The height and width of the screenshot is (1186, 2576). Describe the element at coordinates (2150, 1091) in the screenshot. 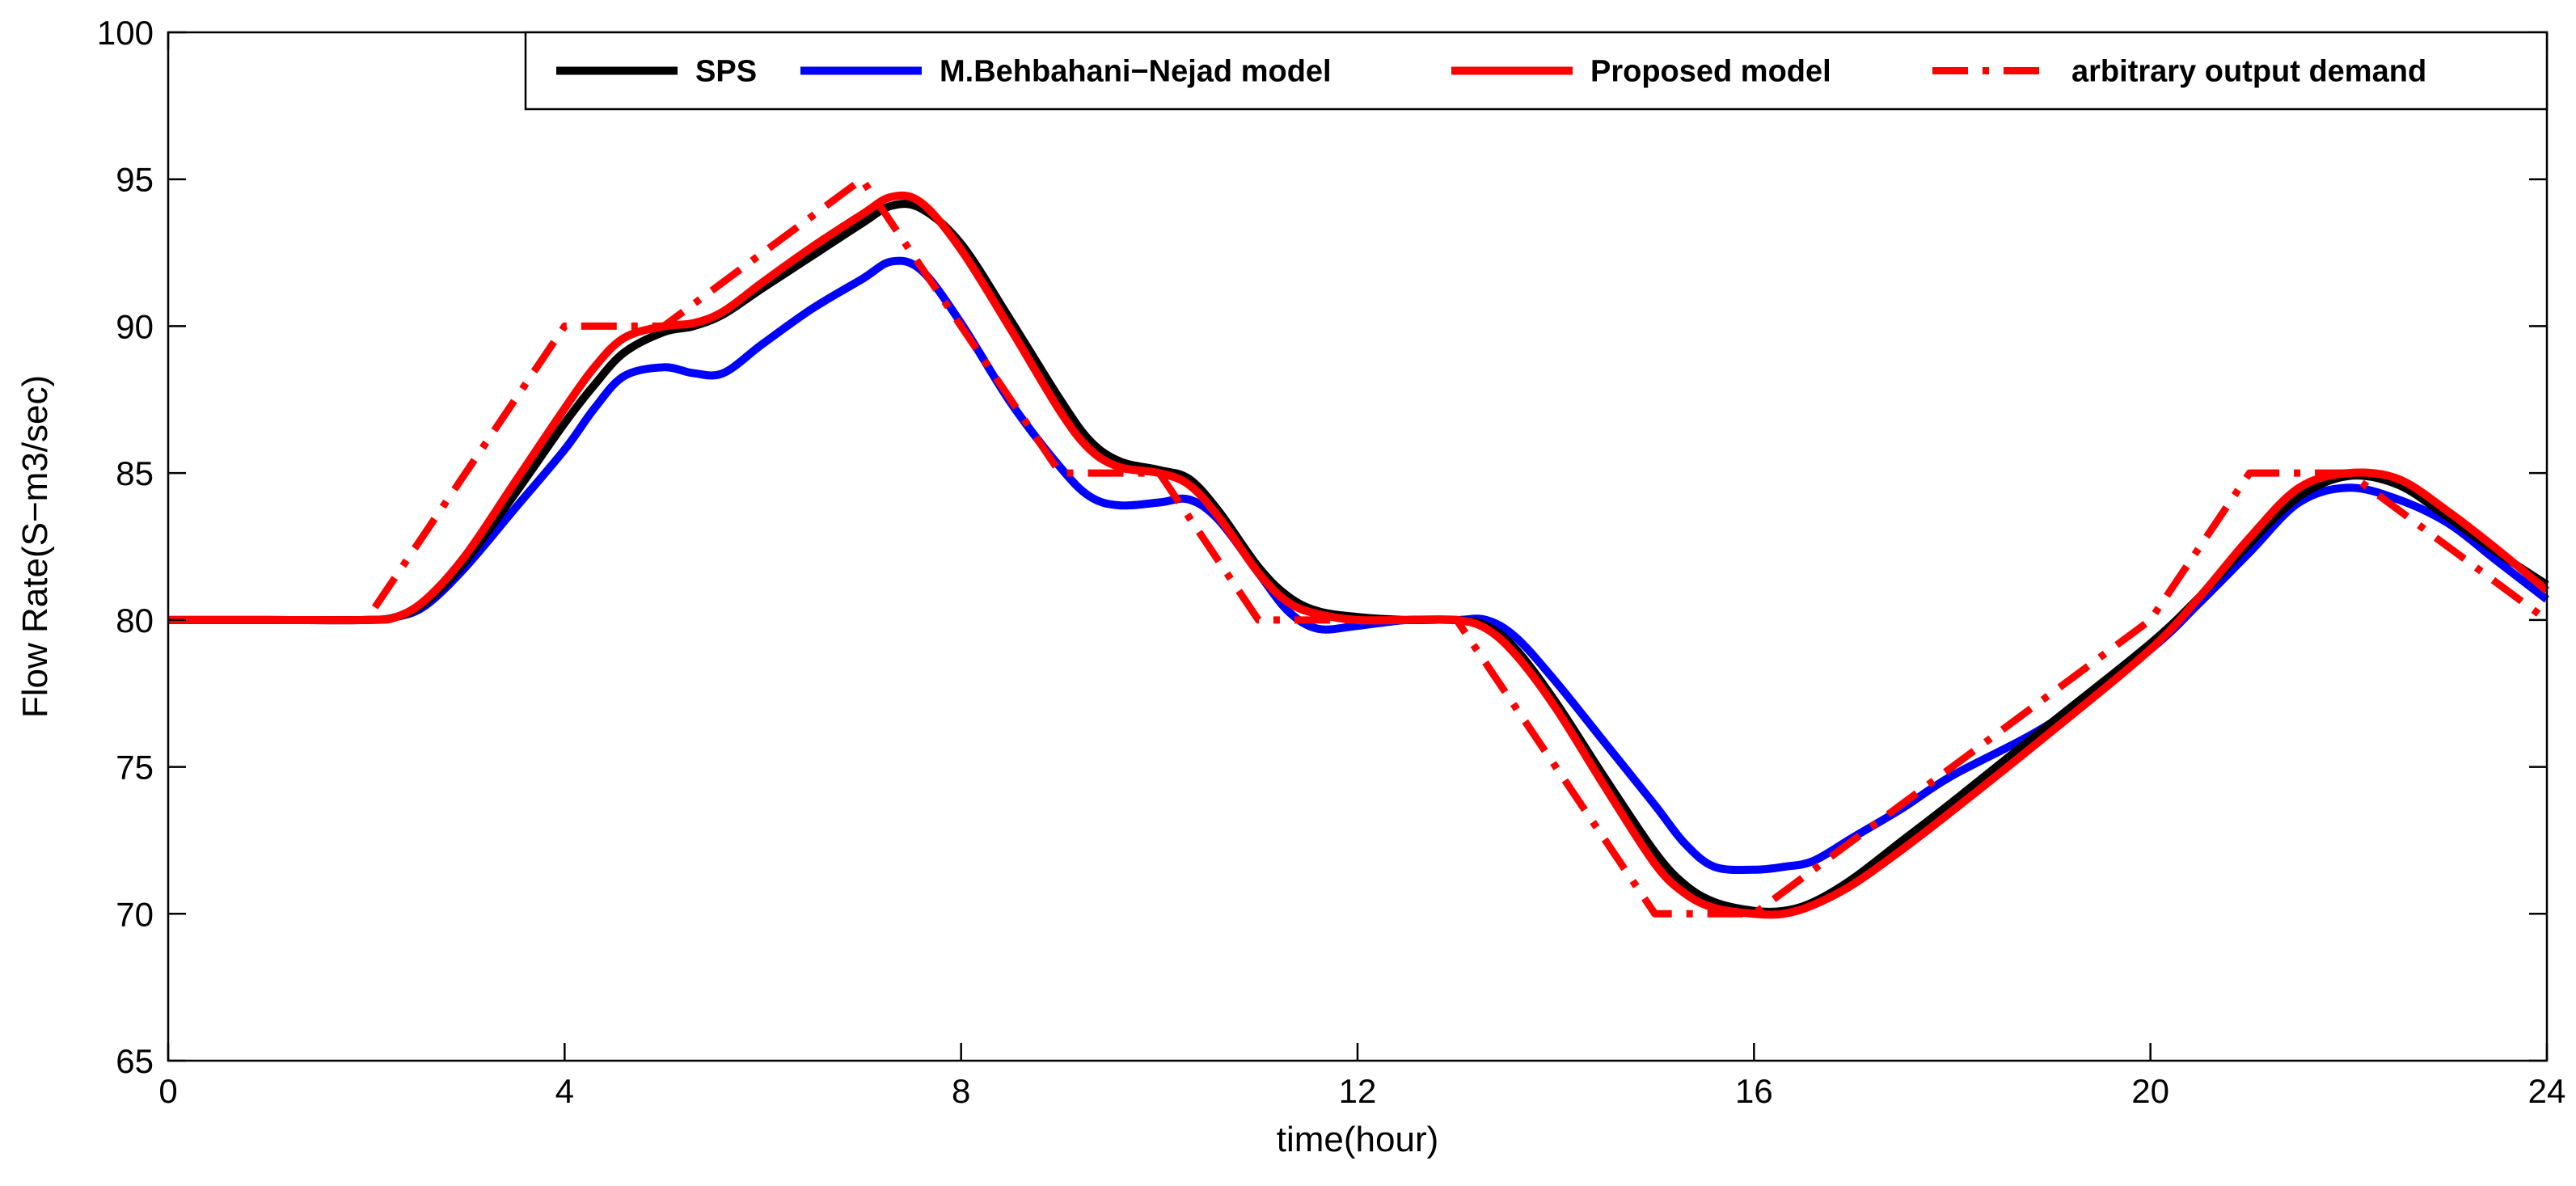

I see `x-tick-label: 20` at that location.